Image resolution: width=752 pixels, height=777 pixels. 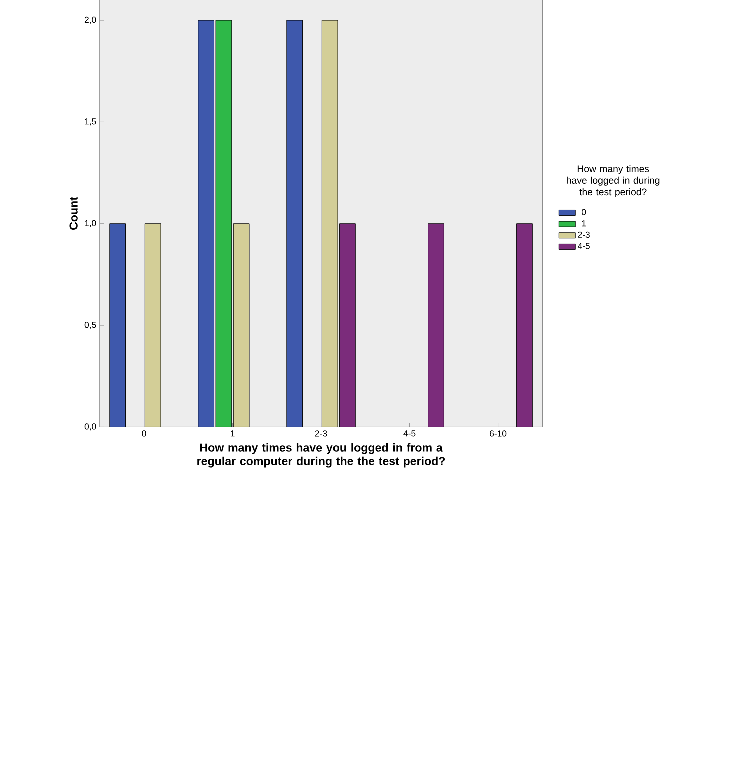 I want to click on legend-label: 4-5, so click(x=584, y=246).